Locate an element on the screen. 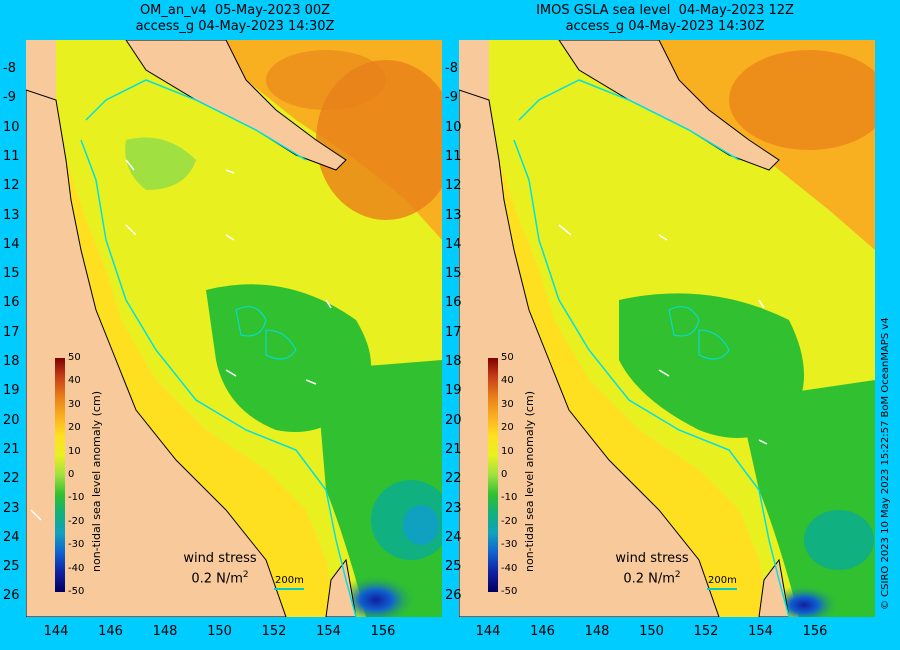 Image resolution: width=900 pixels, height=650 pixels. wind-legend-left: wind stress 0.2 N/m2 is located at coordinates (220, 569).